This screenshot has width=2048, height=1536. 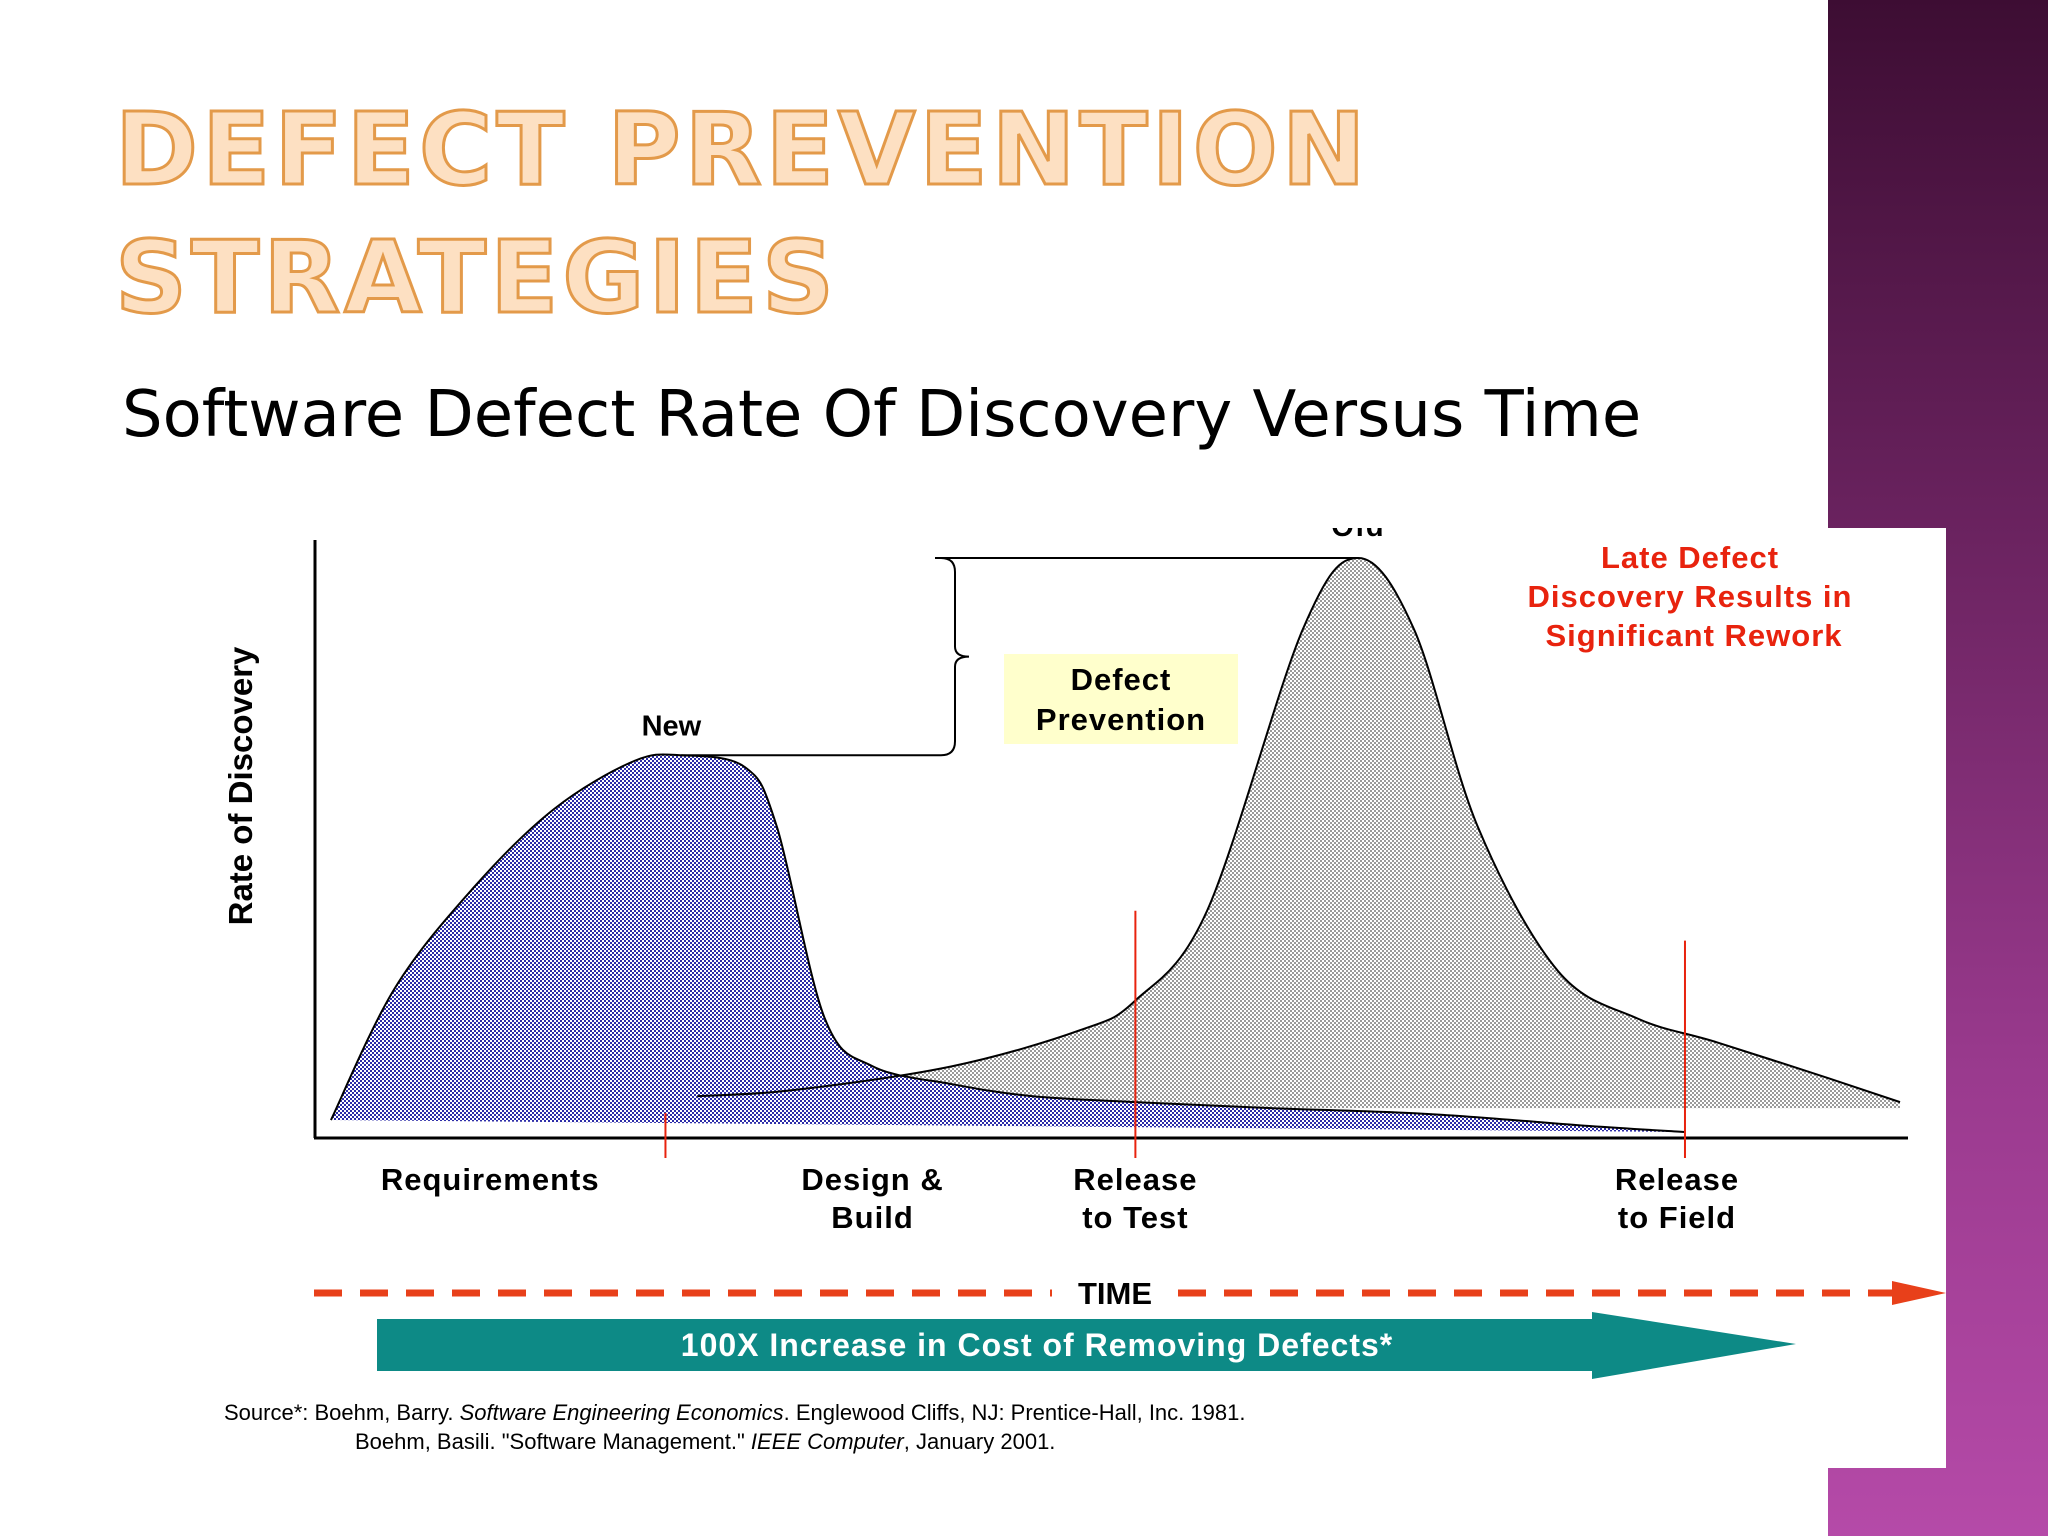 What do you see at coordinates (1121, 679) in the screenshot?
I see `defect-prevention-label-line1: Defect` at bounding box center [1121, 679].